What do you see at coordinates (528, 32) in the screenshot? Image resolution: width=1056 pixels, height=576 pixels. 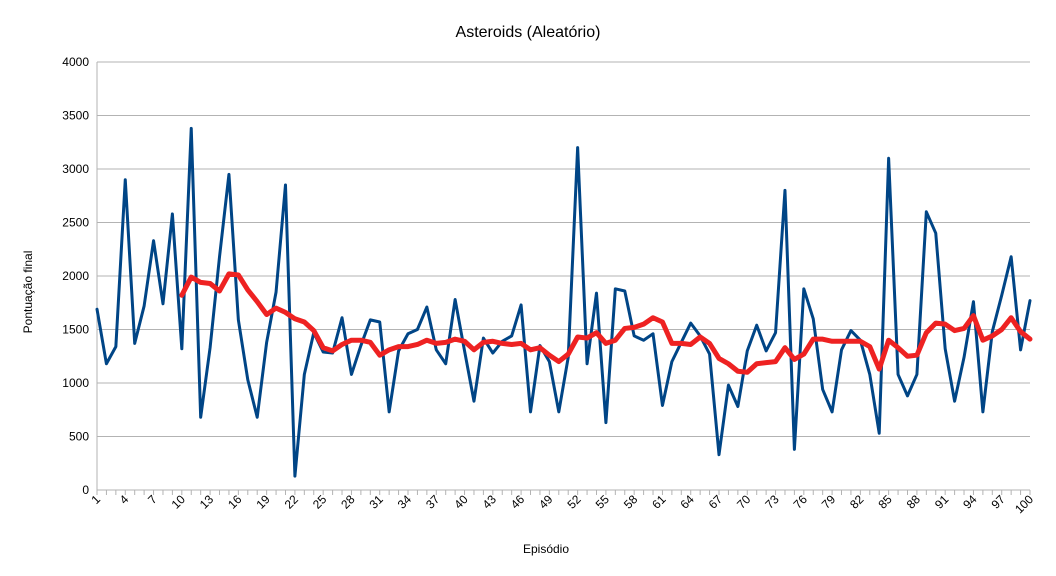 I see `chart-title: Asteroids (Aleatório)` at bounding box center [528, 32].